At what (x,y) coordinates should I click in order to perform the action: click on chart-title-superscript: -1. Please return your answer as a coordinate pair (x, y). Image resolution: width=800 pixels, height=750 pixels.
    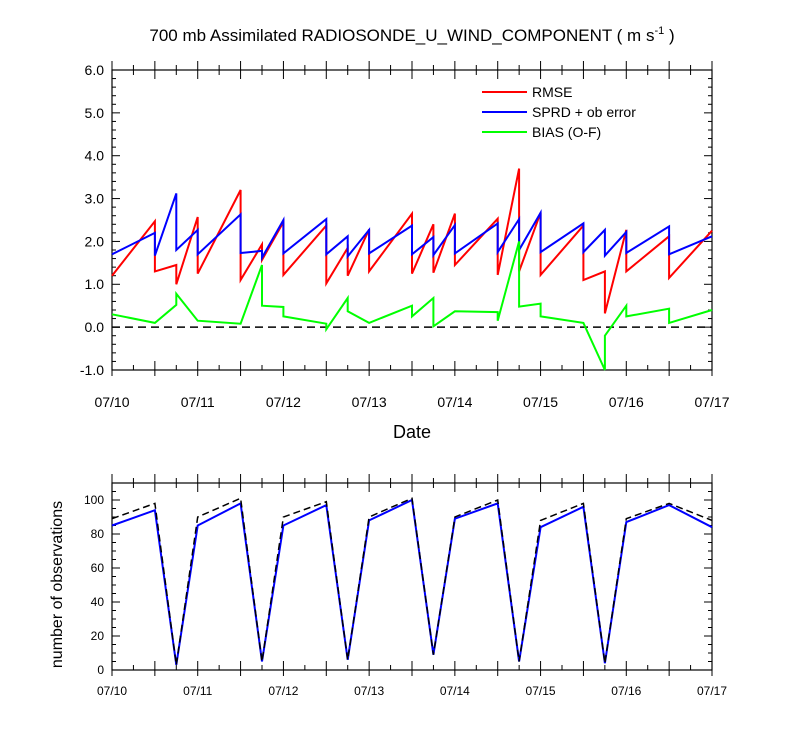
    Looking at the image, I should click on (659, 31).